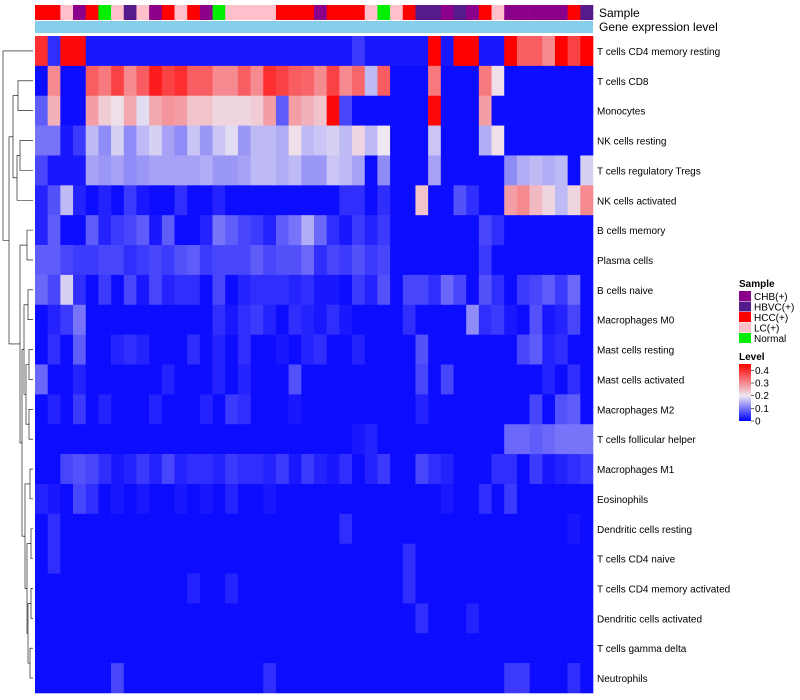 The width and height of the screenshot is (800, 700). I want to click on row-label: Neutrophils, so click(622, 679).